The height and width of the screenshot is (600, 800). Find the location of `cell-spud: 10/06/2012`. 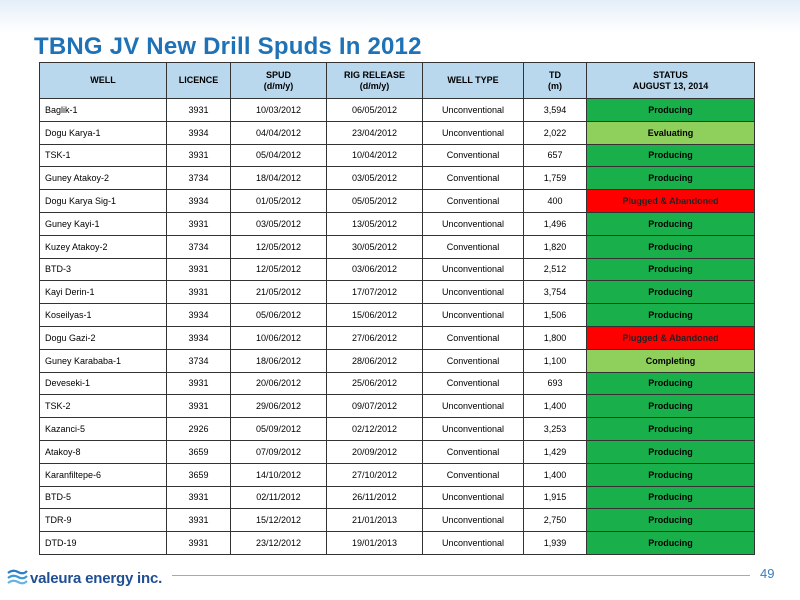

cell-spud: 10/06/2012 is located at coordinates (278, 337).